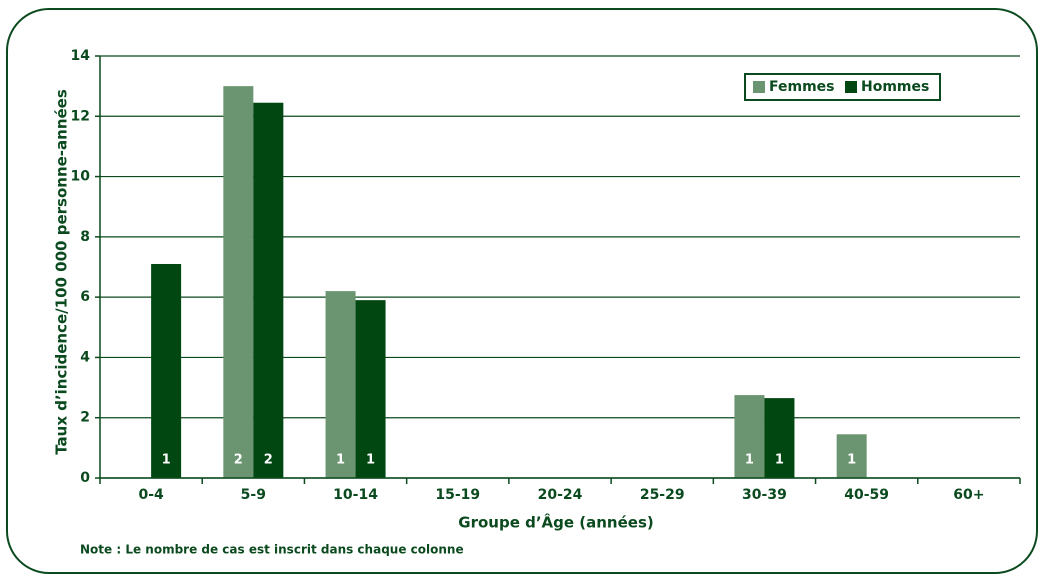 This screenshot has height=581, width=1044. Describe the element at coordinates (457, 495) in the screenshot. I see `x-tick-label: 15-19` at that location.